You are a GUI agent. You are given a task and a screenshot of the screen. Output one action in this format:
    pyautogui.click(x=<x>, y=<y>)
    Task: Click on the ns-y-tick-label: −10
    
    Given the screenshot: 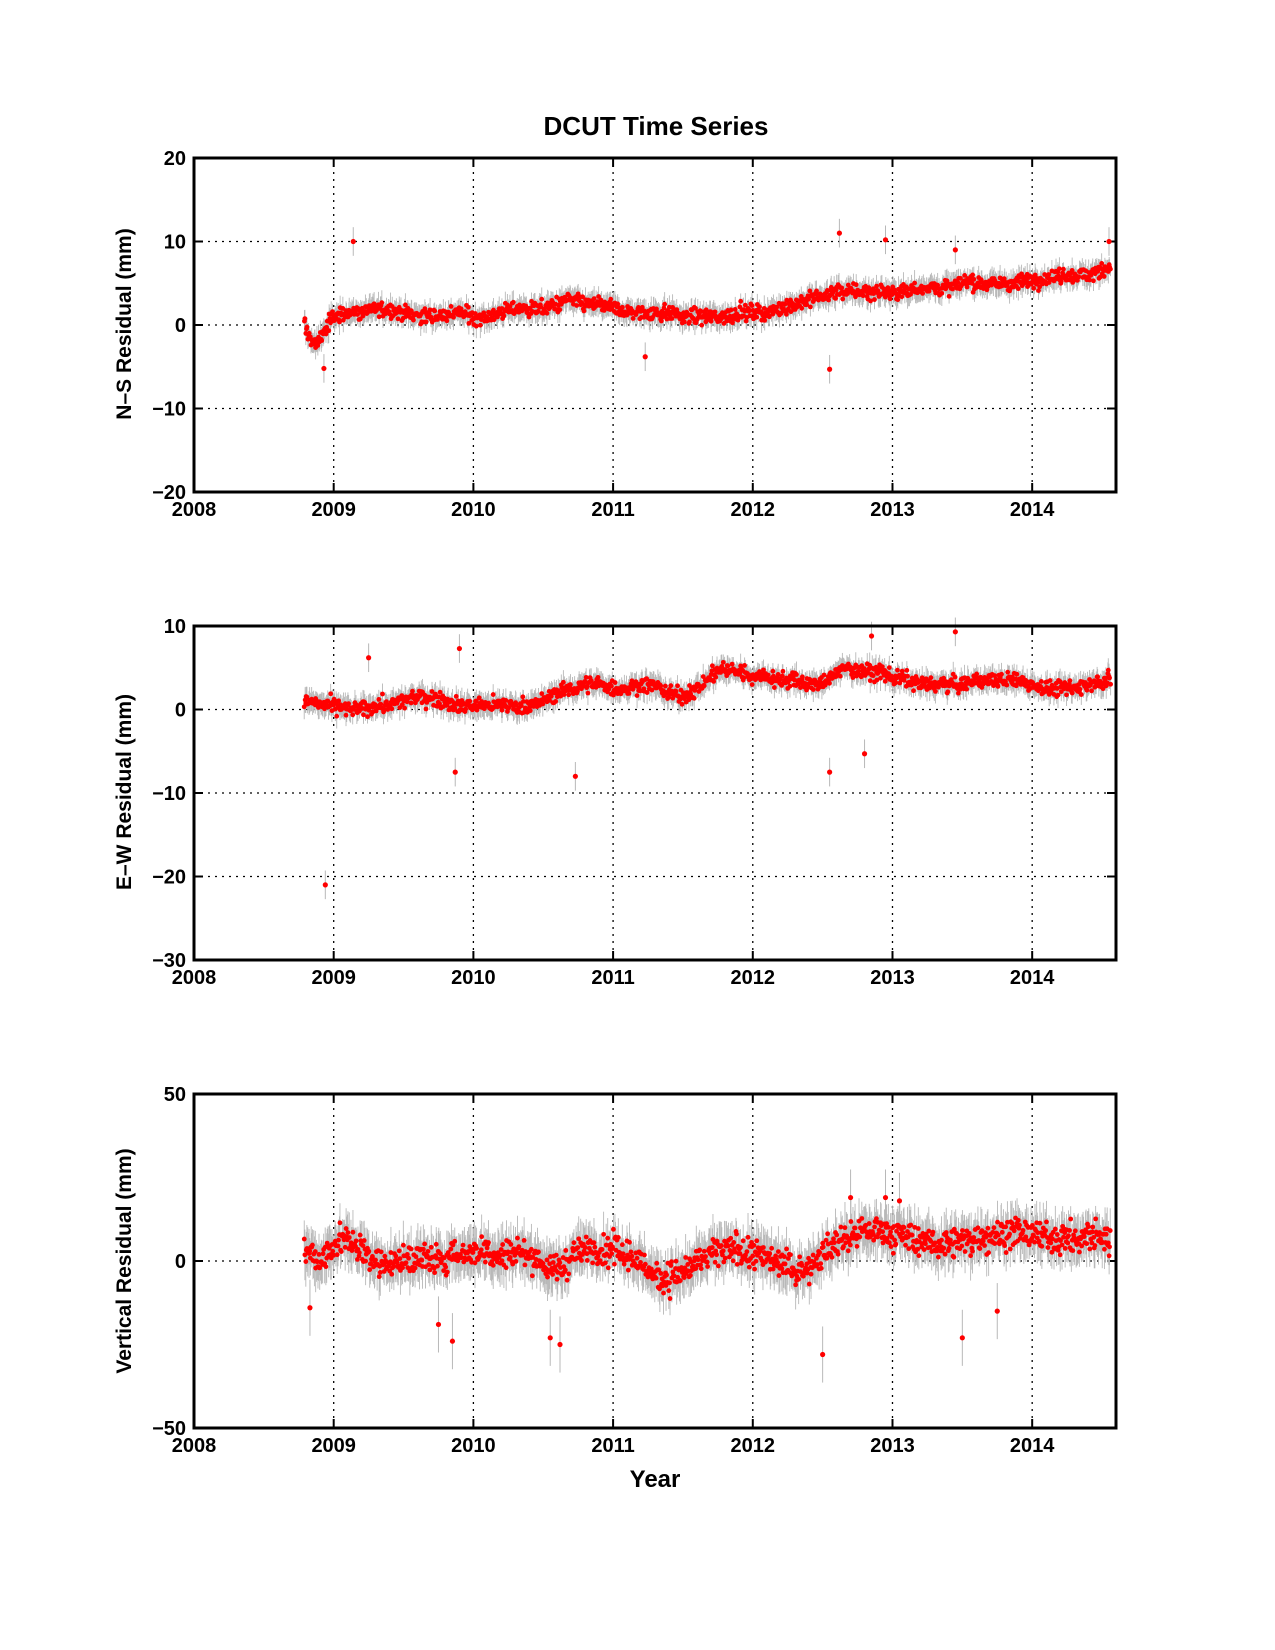 What is the action you would take?
    pyautogui.click(x=169, y=410)
    